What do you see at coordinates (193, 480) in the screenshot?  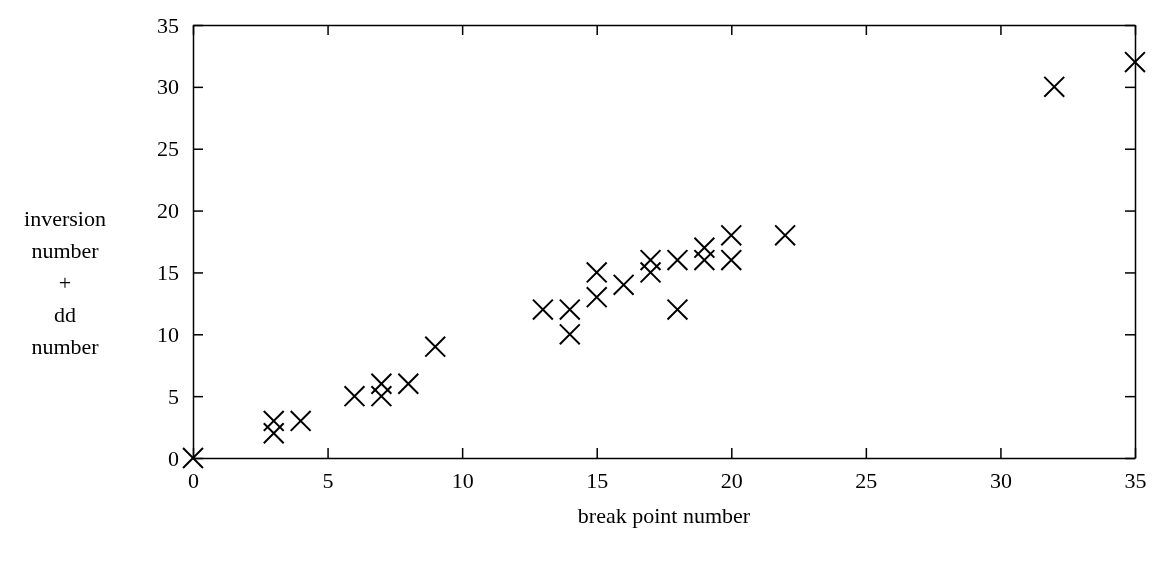 I see `x-tick-label: 0` at bounding box center [193, 480].